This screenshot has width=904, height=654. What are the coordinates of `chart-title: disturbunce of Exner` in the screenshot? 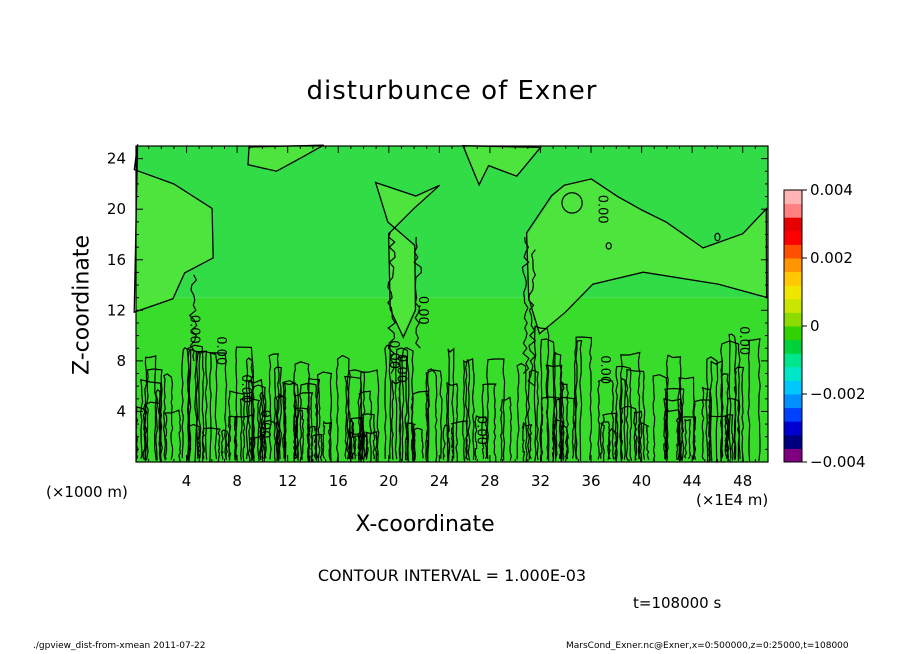 It's located at (452, 91).